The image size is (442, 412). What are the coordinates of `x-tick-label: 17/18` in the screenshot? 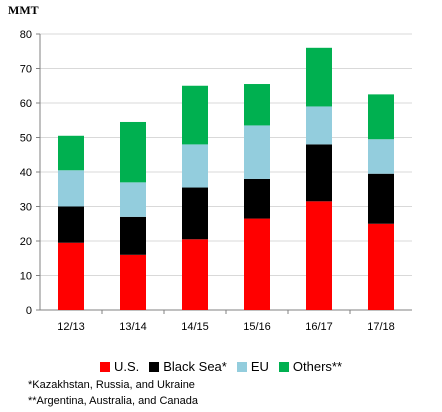 It's located at (381, 327).